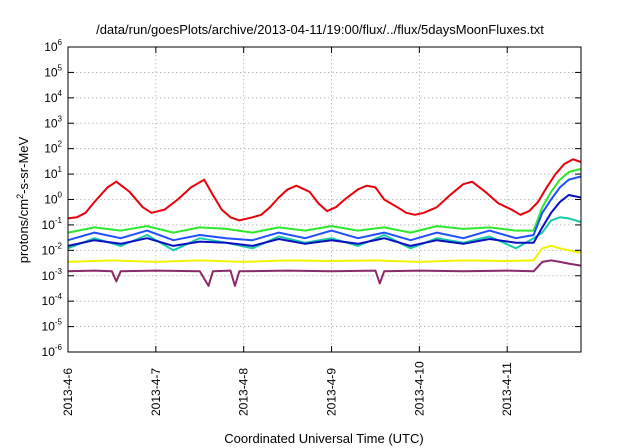 Image resolution: width=640 pixels, height=448 pixels. I want to click on x-tick-label: 2013-4-9, so click(332, 392).